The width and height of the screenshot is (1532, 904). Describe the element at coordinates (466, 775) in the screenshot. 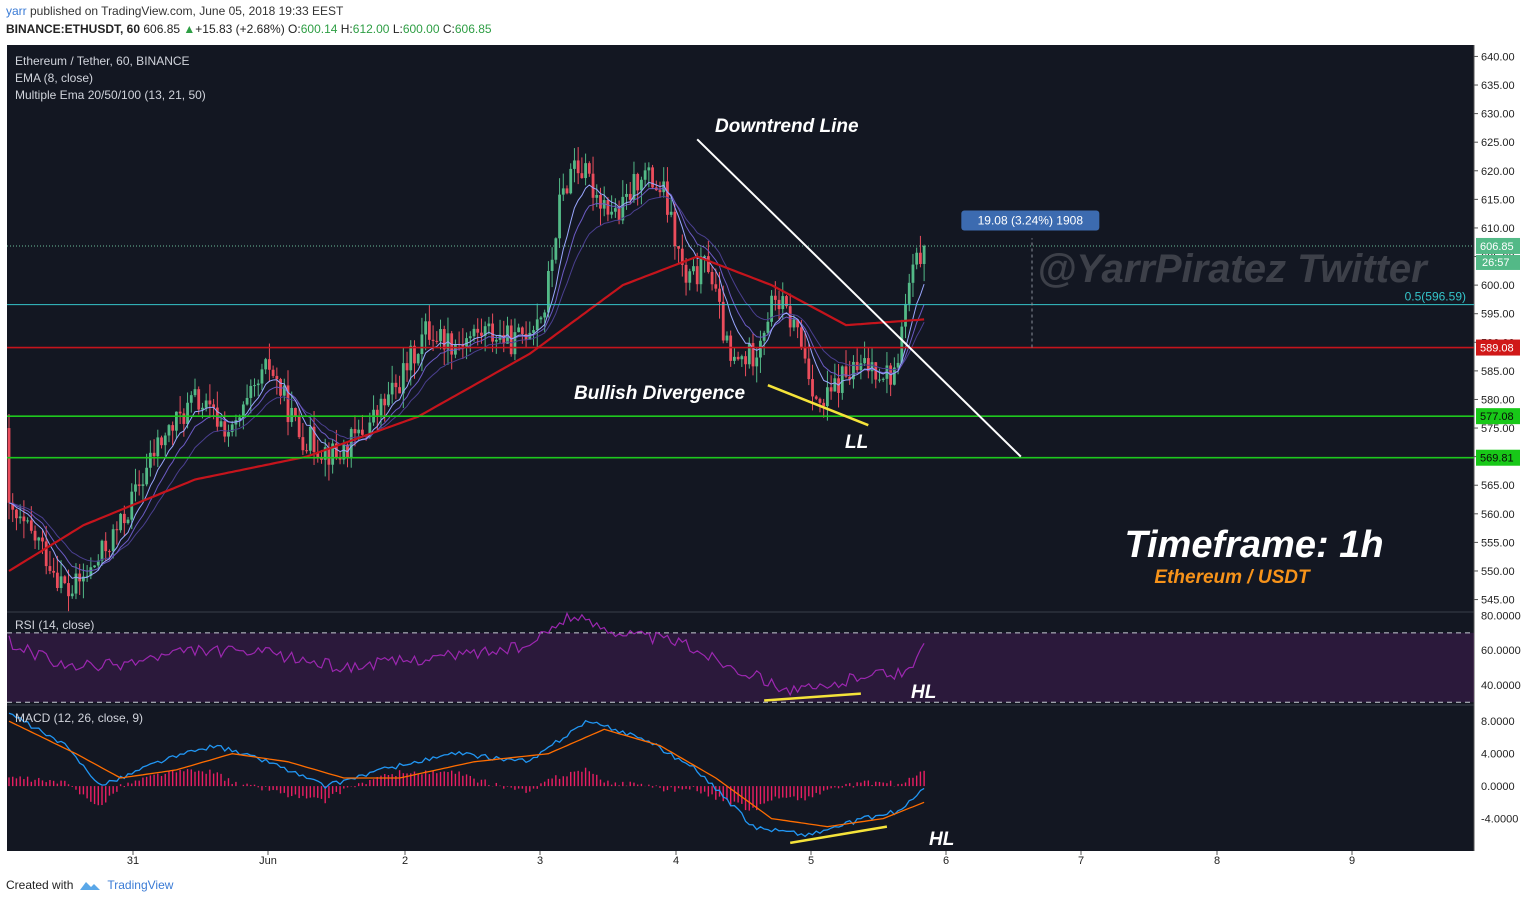

I see `macd-line` at that location.